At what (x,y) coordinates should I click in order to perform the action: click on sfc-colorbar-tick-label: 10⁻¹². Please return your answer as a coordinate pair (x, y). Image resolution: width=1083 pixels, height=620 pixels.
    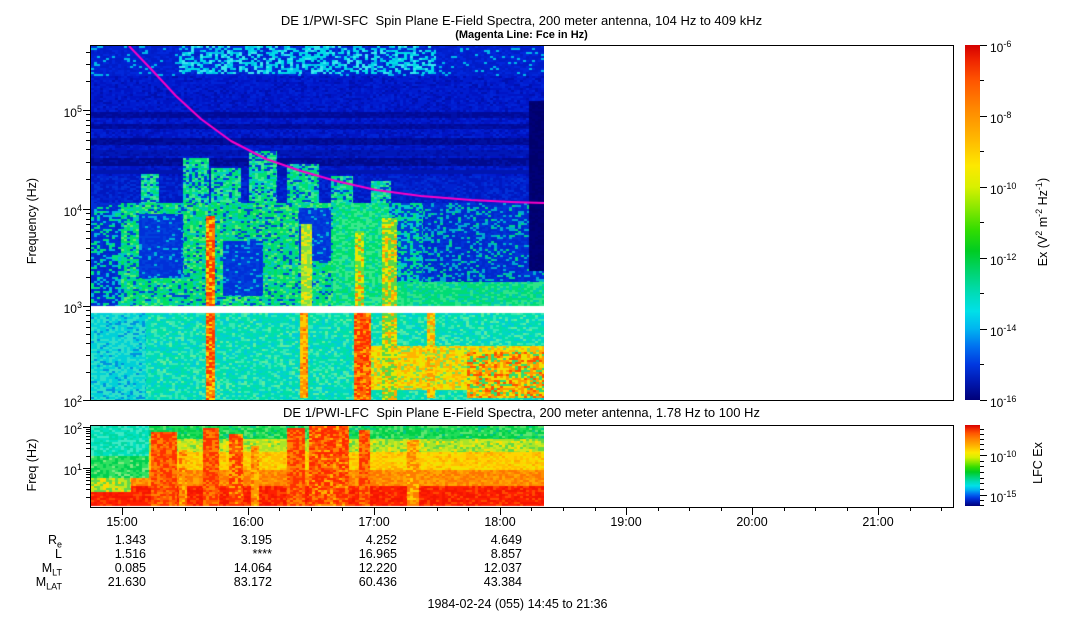
    Looking at the image, I should click on (1003, 260).